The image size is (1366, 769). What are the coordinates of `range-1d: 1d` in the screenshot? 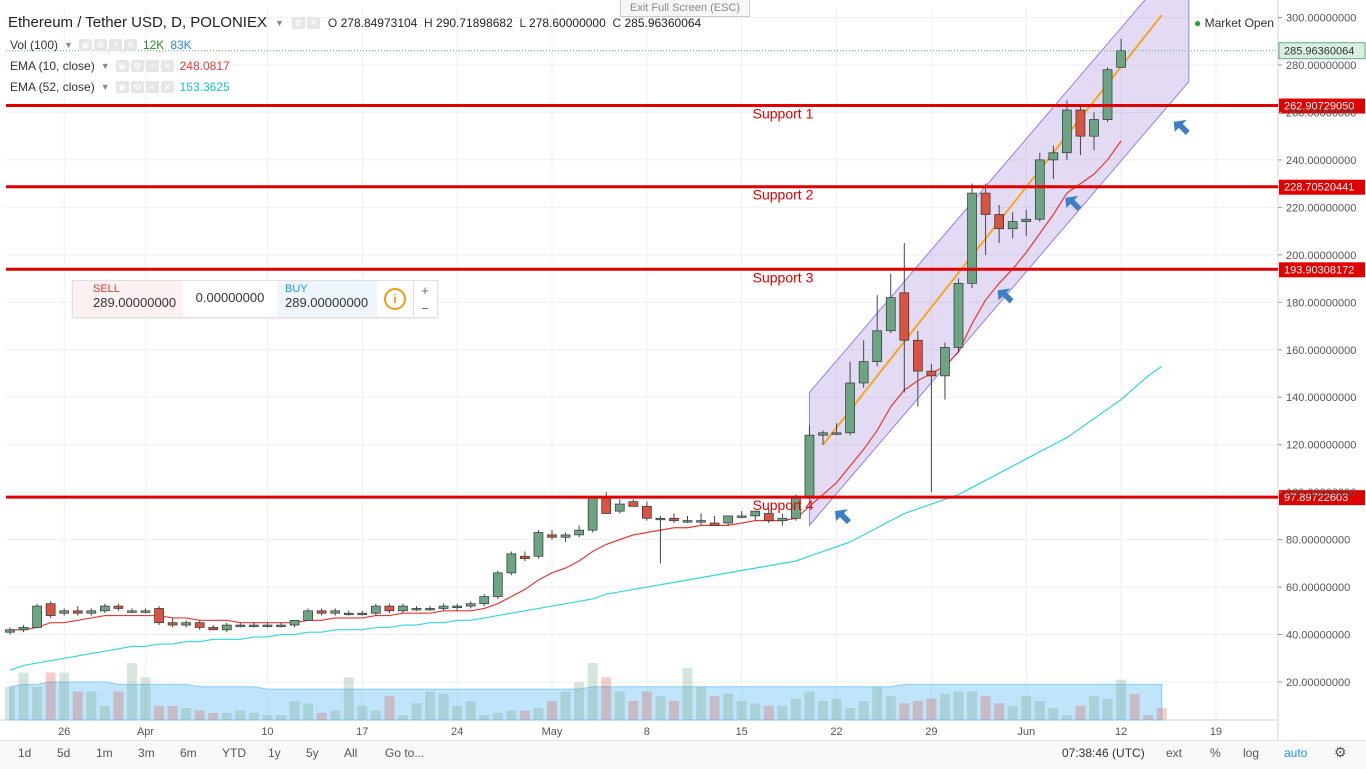 It's located at (25, 753).